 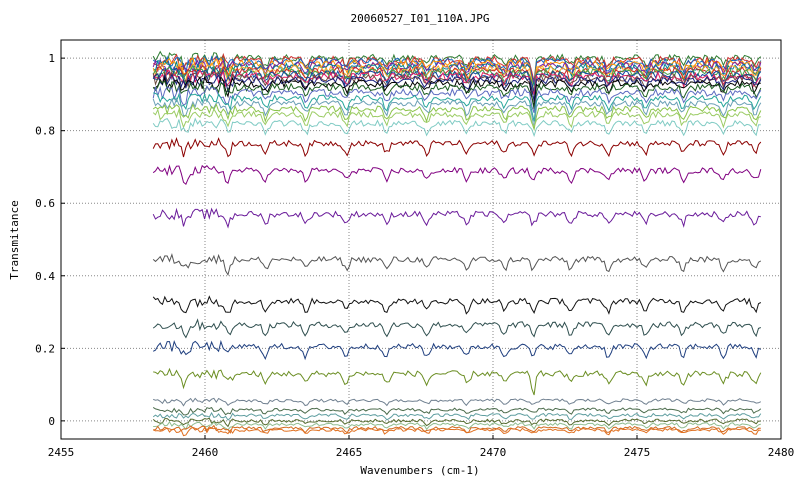 I want to click on x-axis-label: Wavenumbers (cm-1), so click(x=419, y=470).